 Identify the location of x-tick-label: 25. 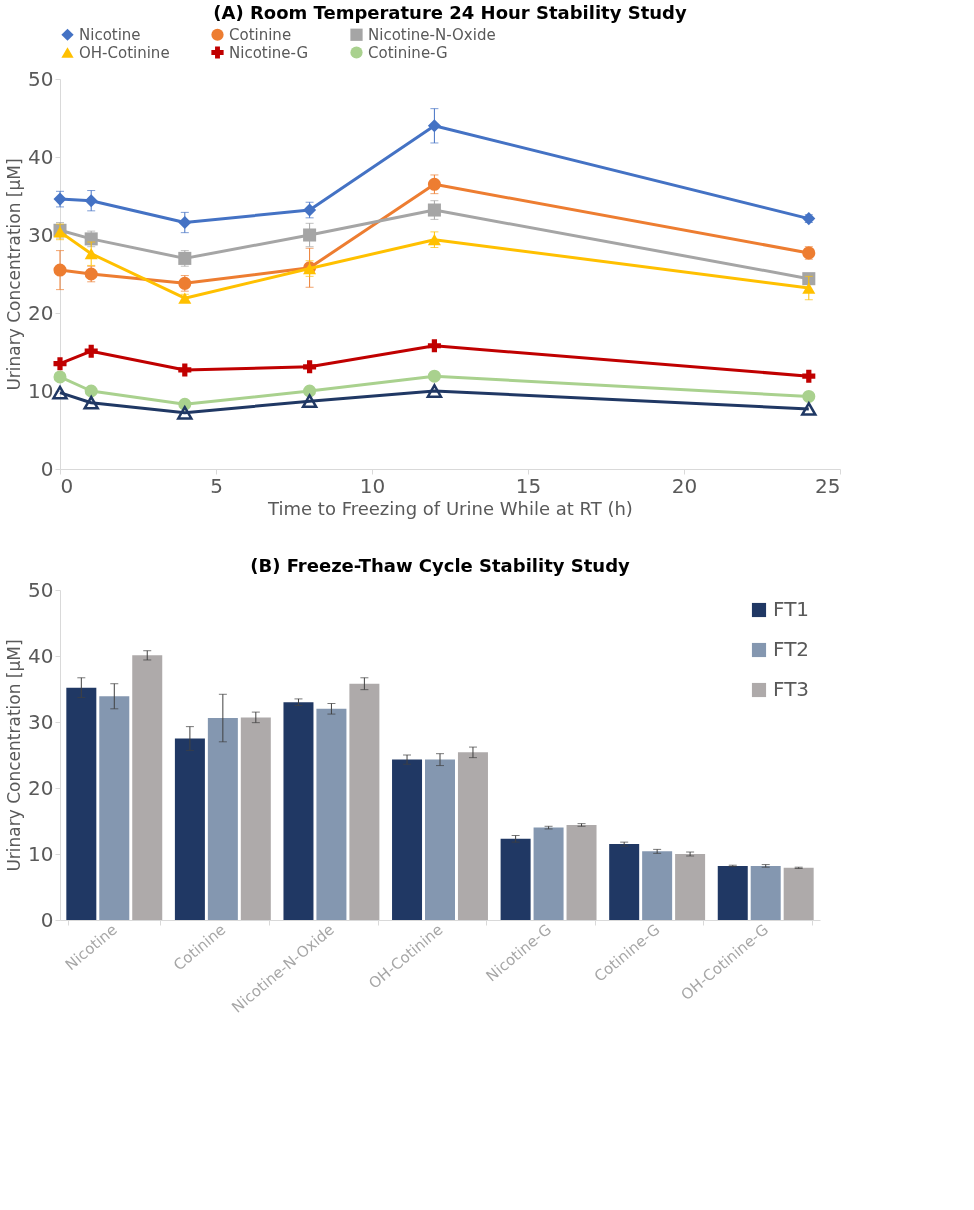
(828, 485).